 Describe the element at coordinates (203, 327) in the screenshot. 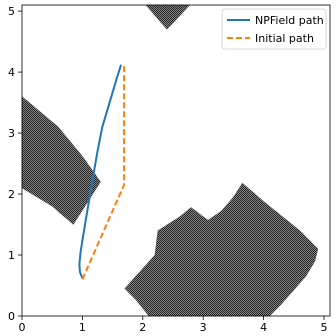

I see `x-tick-label: 3` at that location.